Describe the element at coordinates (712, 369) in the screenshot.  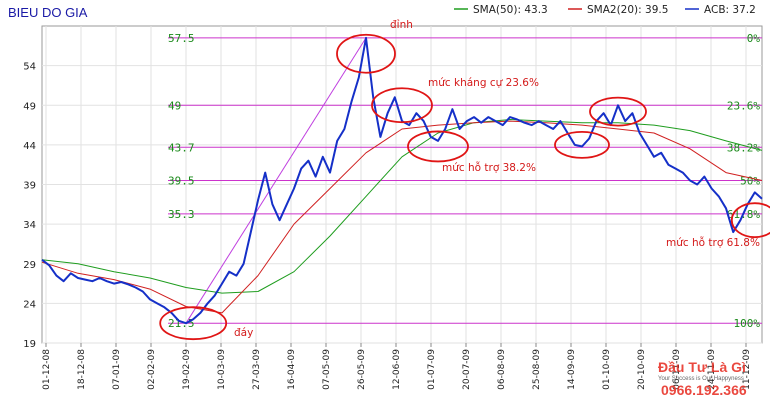
I see `x-tick-label: 24-11-09` at that location.